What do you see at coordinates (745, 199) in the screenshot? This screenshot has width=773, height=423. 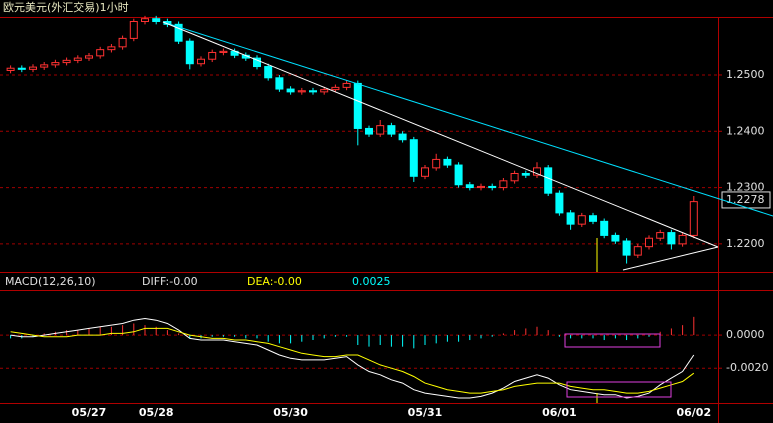 I see `last-price-label: 1.2278` at bounding box center [745, 199].